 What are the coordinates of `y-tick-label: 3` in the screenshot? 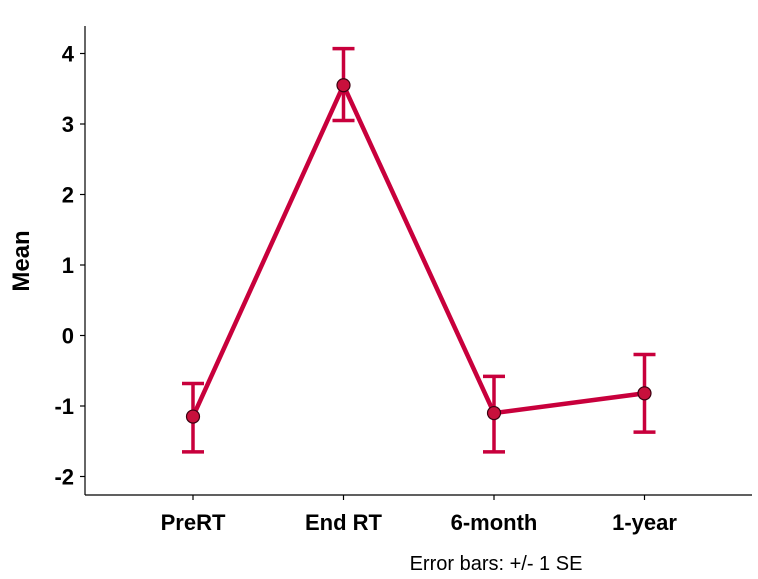 It's located at (68, 124).